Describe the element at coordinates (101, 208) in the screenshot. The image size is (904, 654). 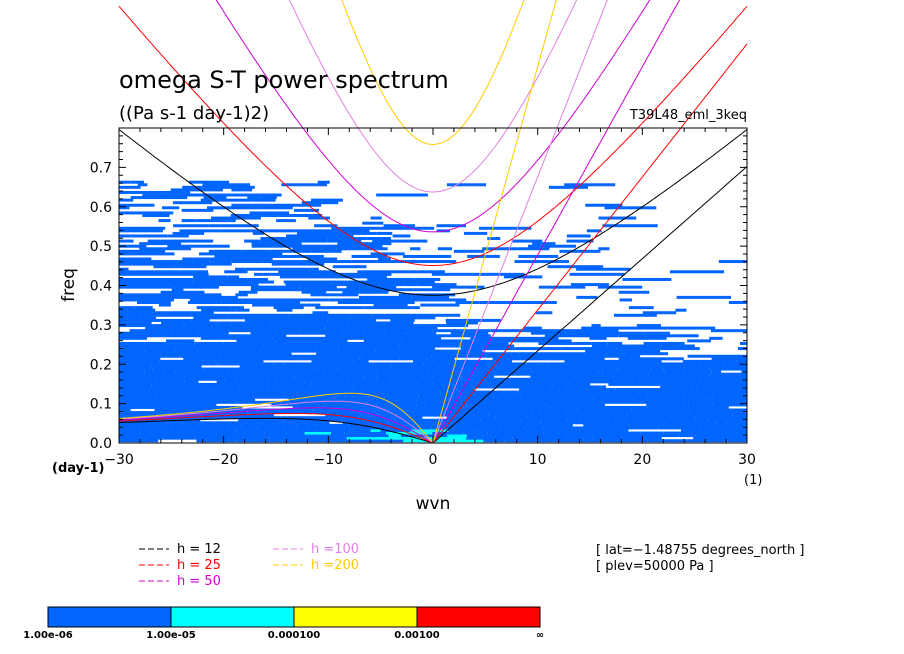
I see `y-tick-label: 0.6` at that location.